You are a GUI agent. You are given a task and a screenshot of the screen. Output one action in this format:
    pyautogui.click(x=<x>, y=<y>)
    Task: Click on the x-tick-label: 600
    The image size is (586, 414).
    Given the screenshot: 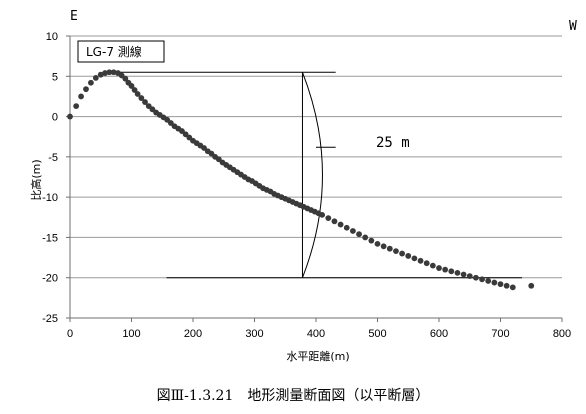 What is the action you would take?
    pyautogui.click(x=439, y=334)
    